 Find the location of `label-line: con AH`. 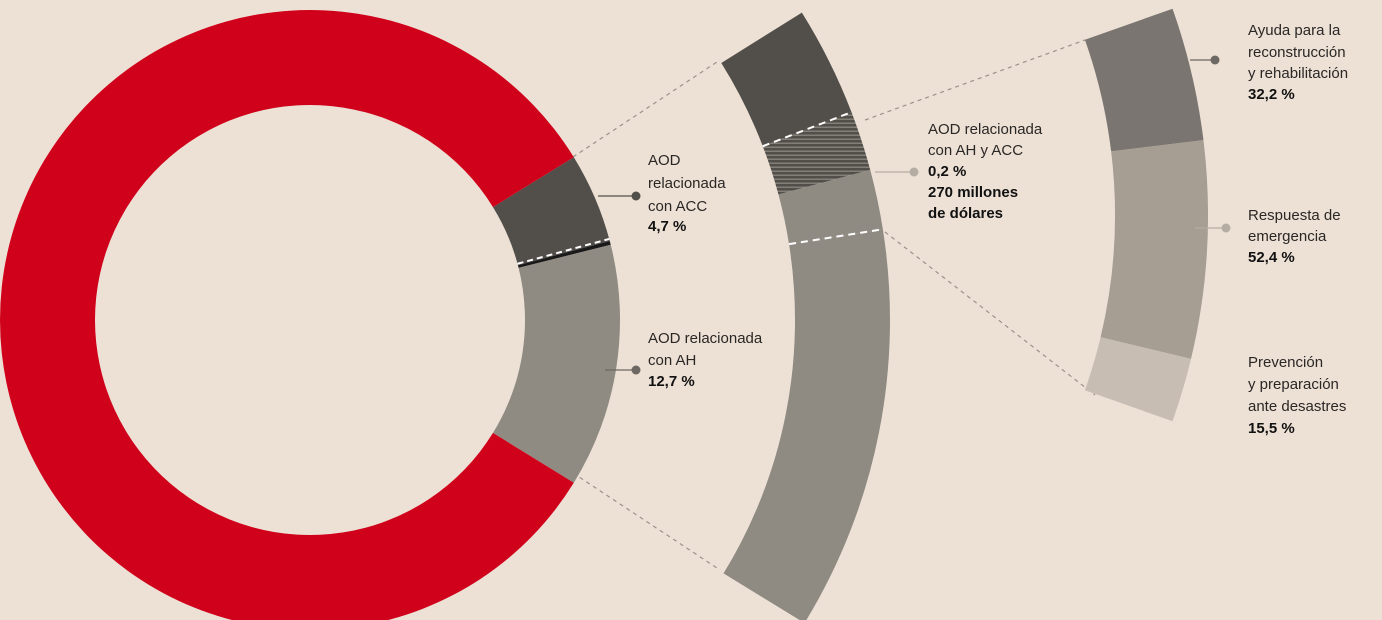

label-line: con AH is located at coordinates (672, 360).